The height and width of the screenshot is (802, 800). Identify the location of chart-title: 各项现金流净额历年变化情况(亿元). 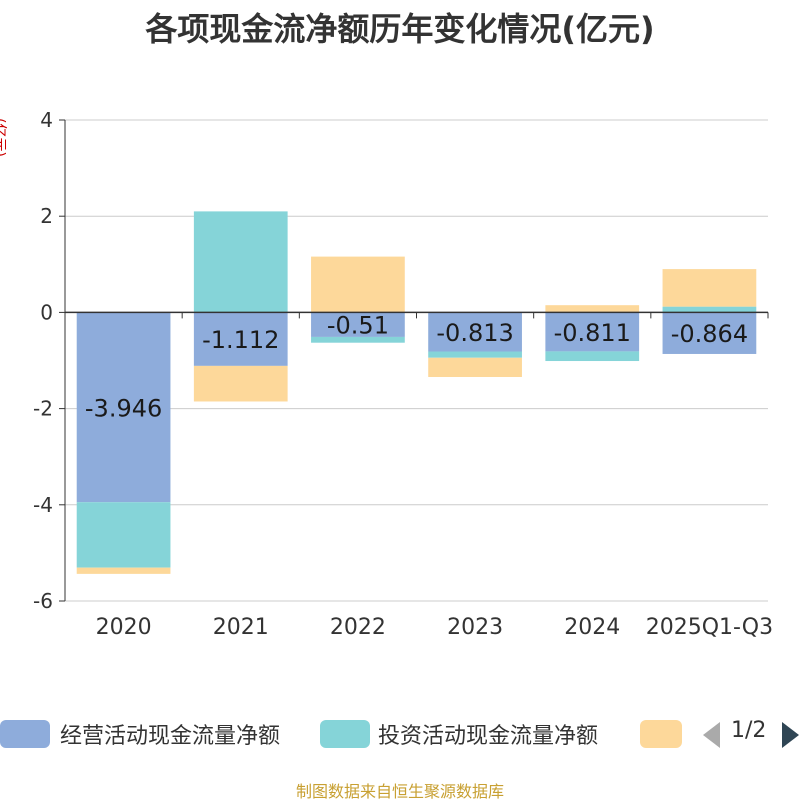
(400, 29).